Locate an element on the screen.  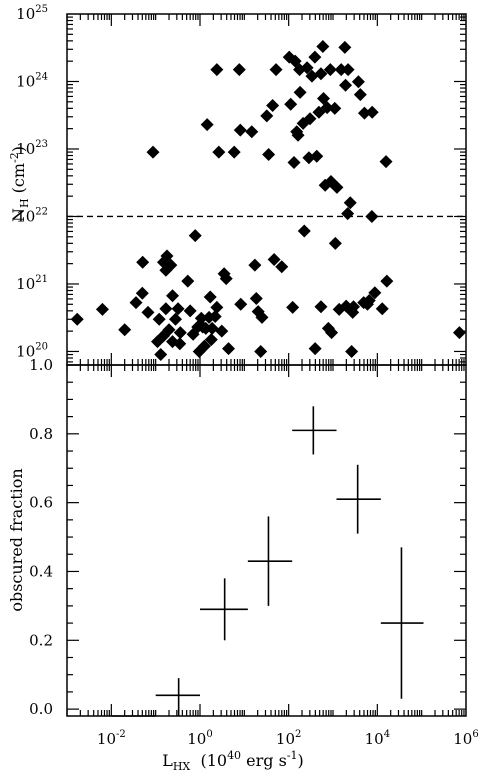
ylabel-rest: (cm is located at coordinates (18, 180).